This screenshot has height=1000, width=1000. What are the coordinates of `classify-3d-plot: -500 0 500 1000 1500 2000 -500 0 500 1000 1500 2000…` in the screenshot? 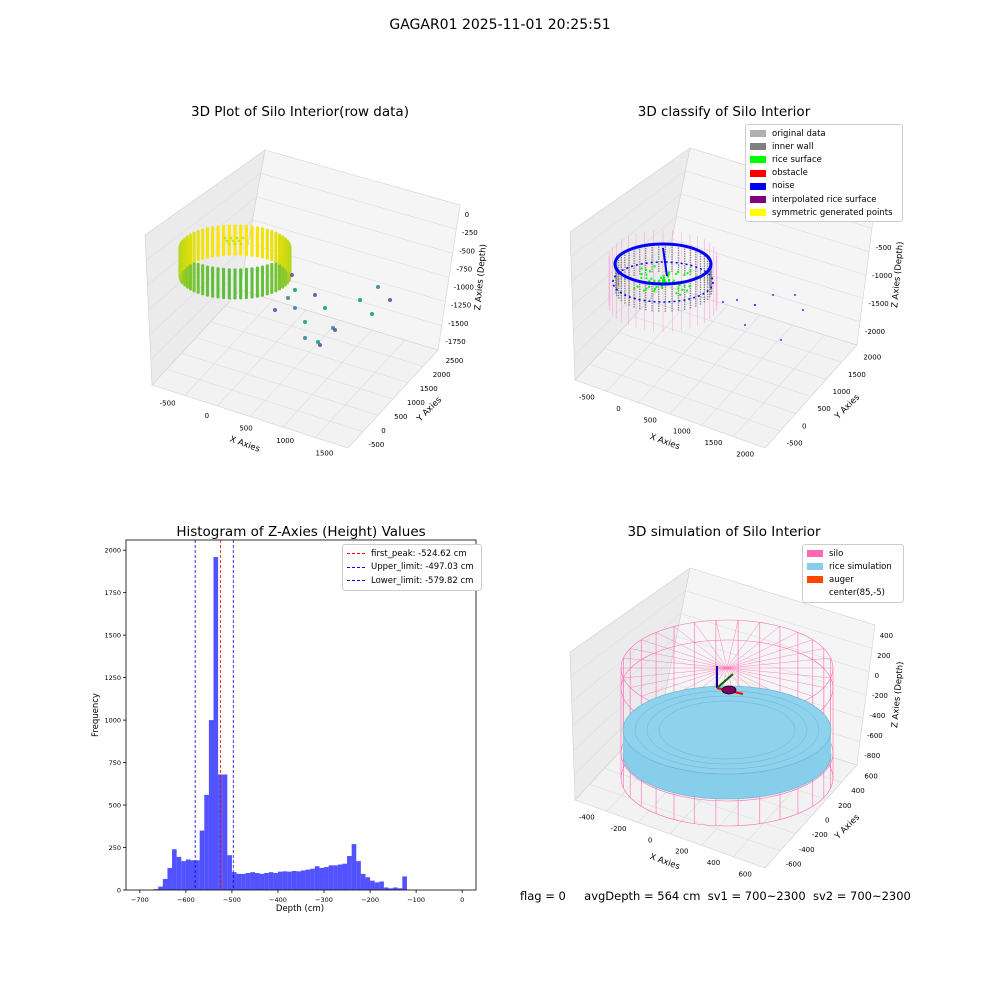 It's located at (737, 302).